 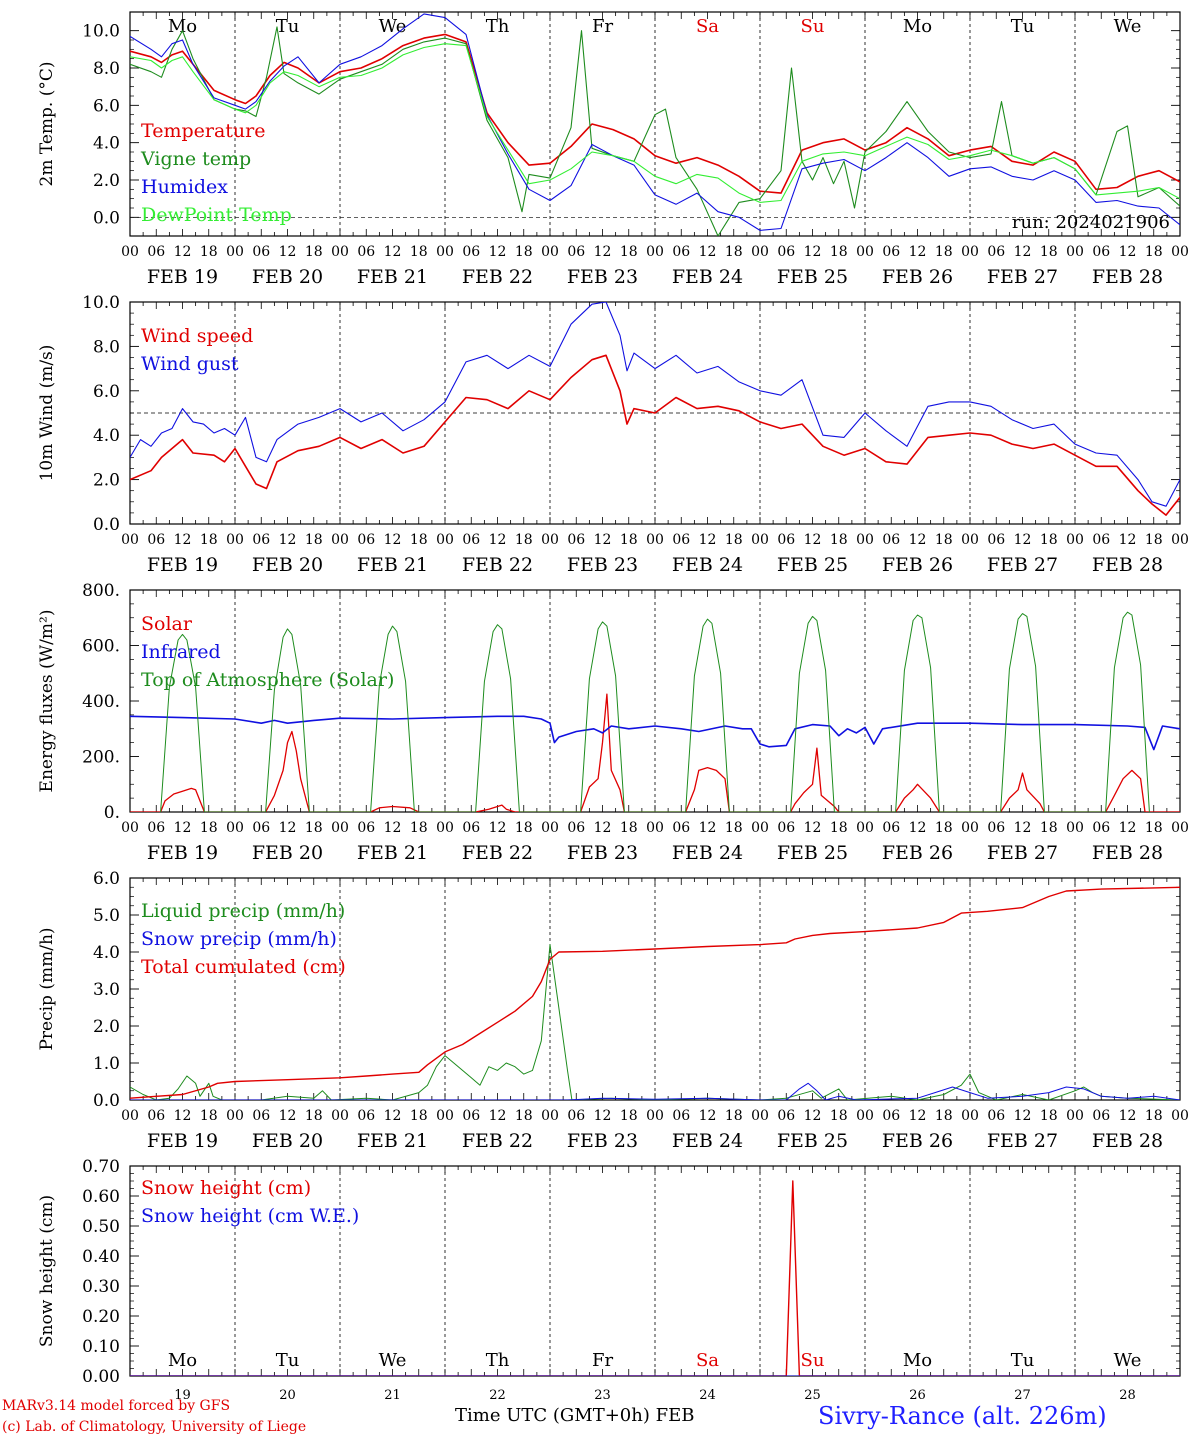 I want to click on y-tick-label: 800., so click(x=101, y=591).